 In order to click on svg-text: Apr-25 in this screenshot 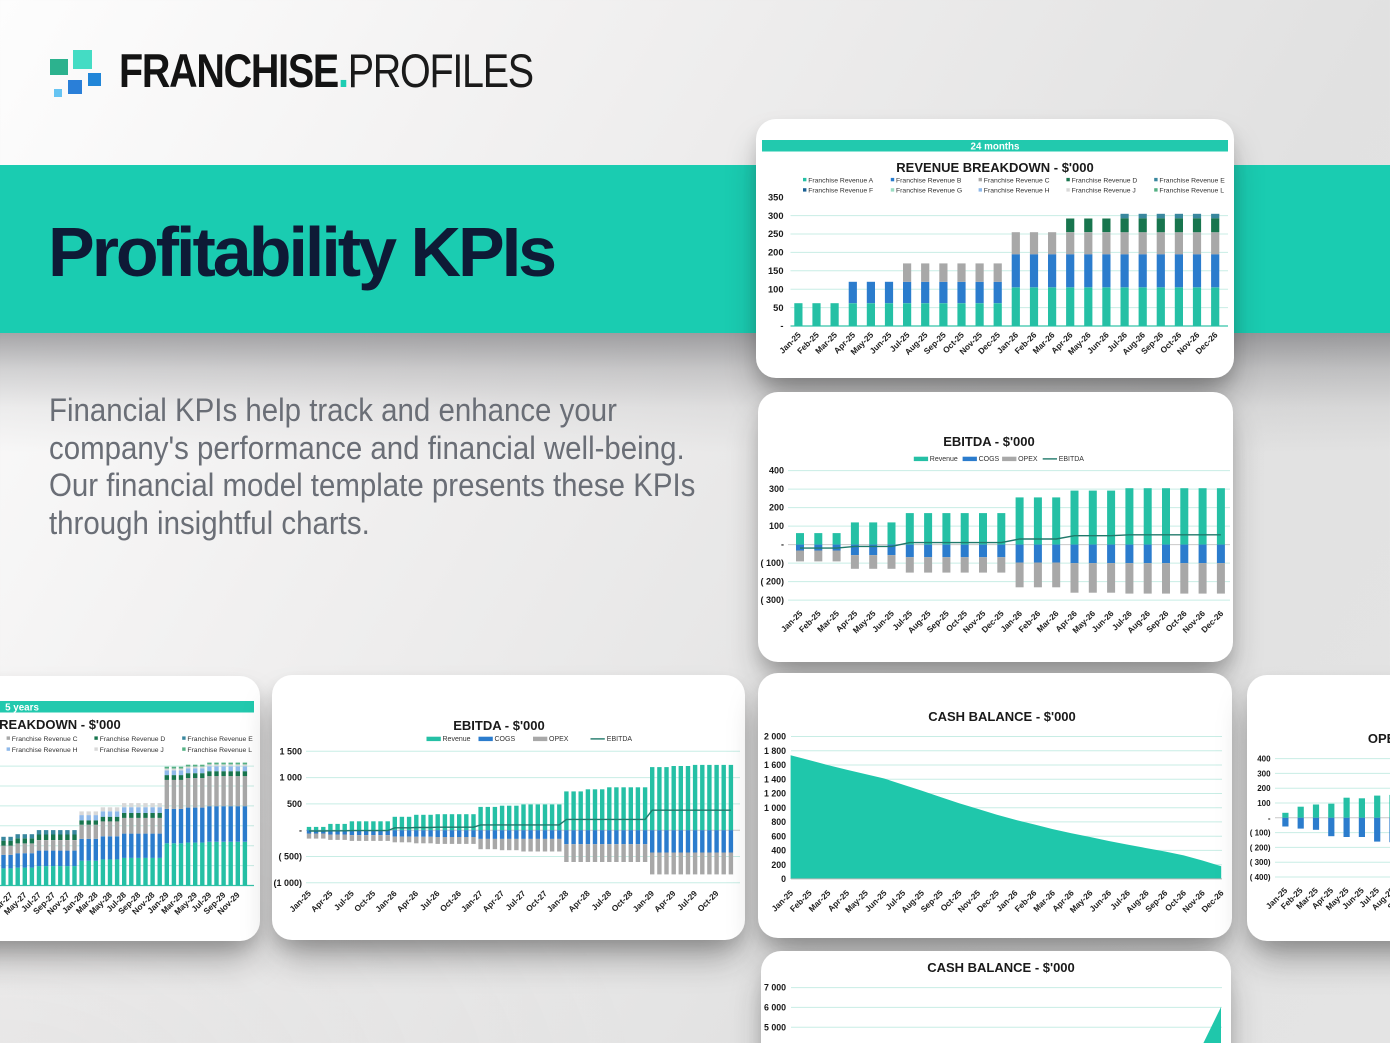, I will do `click(322, 901)`.